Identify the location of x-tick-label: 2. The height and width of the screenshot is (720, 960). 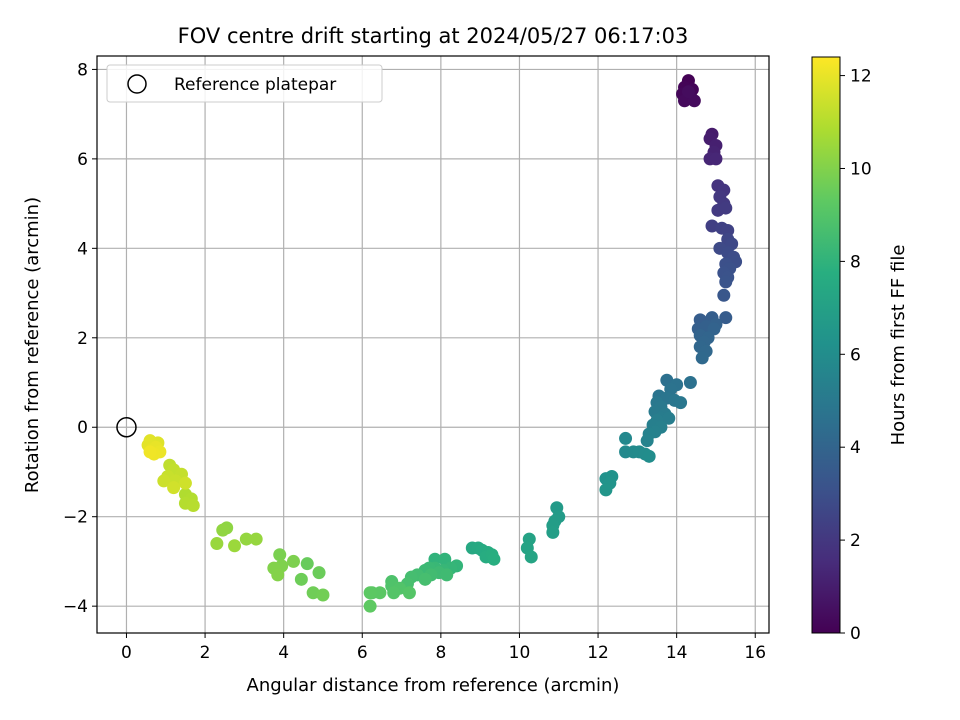
(205, 653).